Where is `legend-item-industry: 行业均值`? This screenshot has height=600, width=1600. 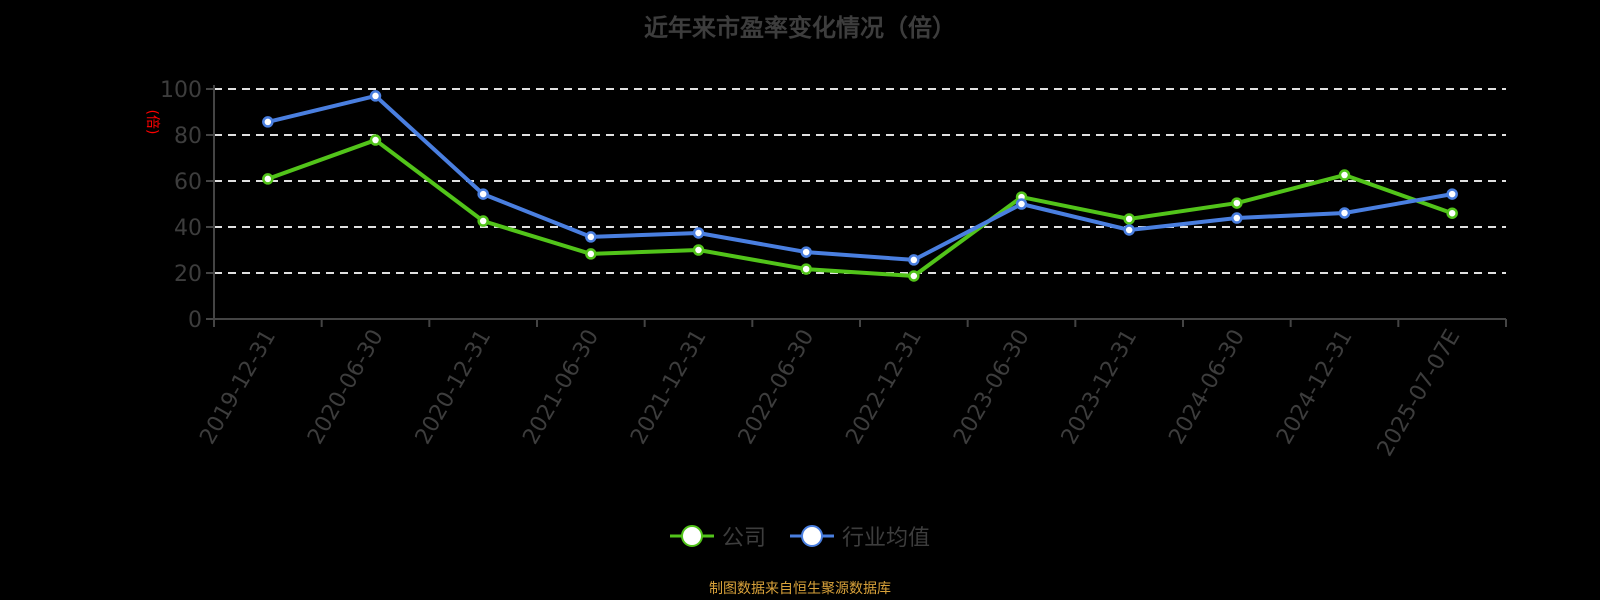 legend-item-industry: 行业均值 is located at coordinates (860, 536).